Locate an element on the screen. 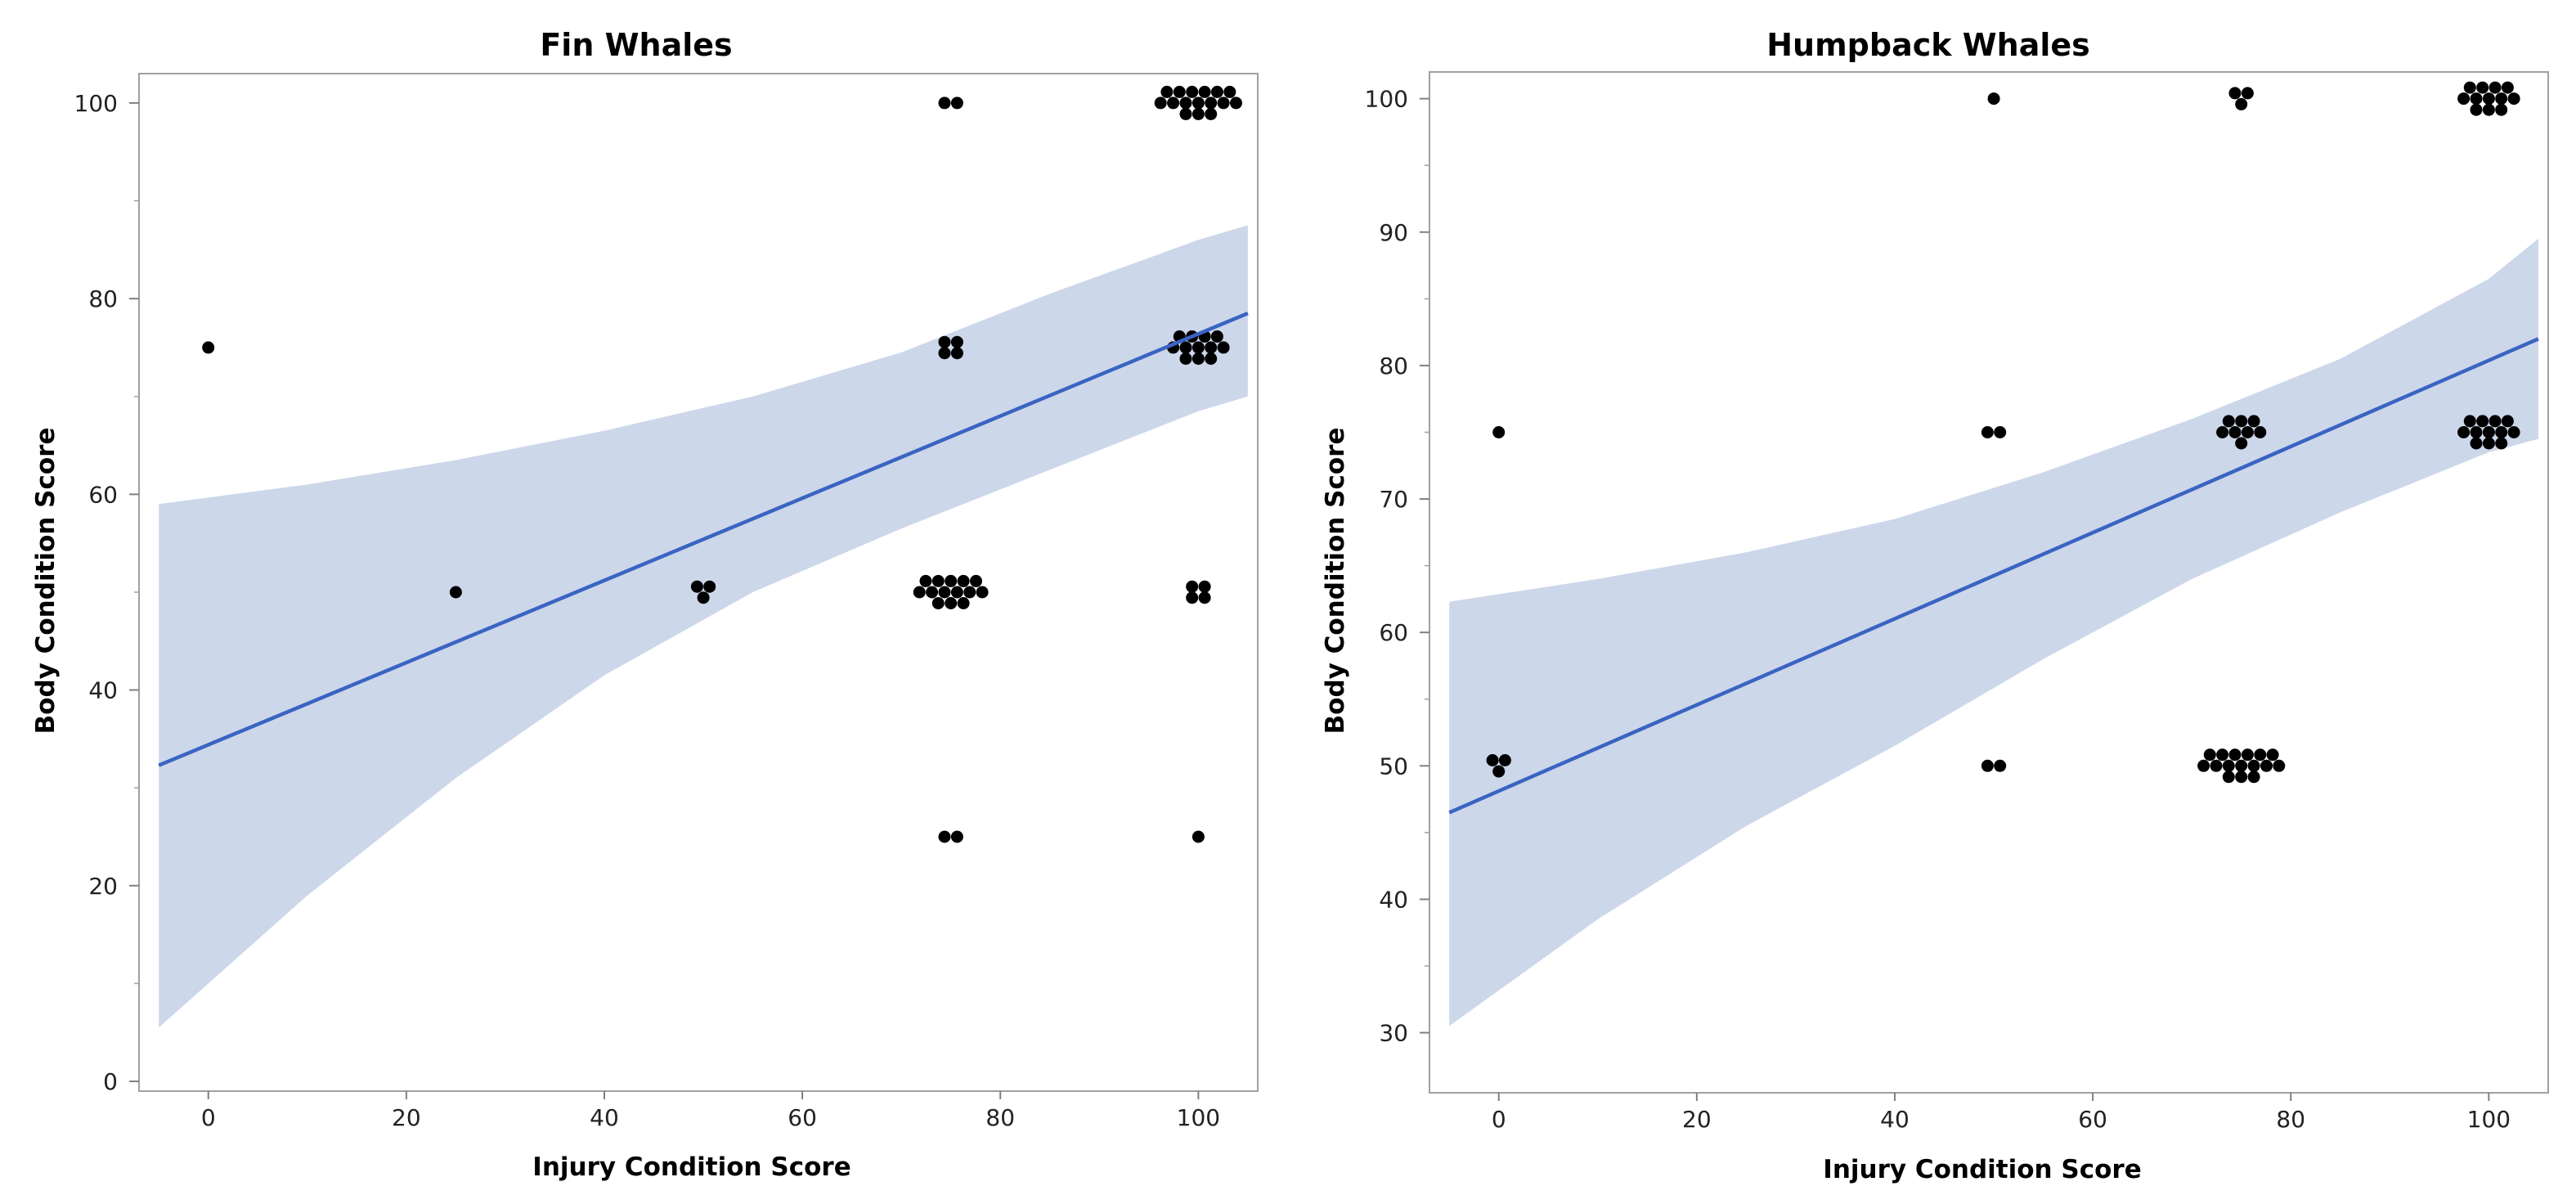 This screenshot has width=2576, height=1204. y-tick-label: 70 is located at coordinates (1393, 499).